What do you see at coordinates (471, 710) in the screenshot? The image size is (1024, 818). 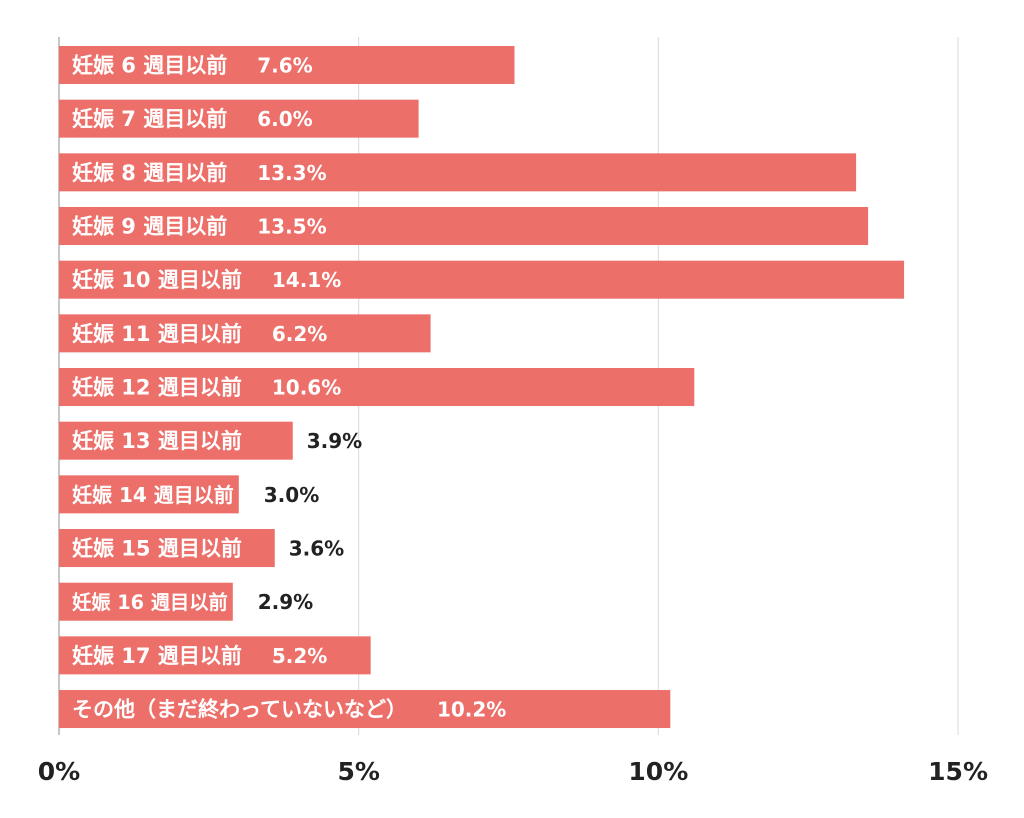 I see `value-label-13: 10.2%` at bounding box center [471, 710].